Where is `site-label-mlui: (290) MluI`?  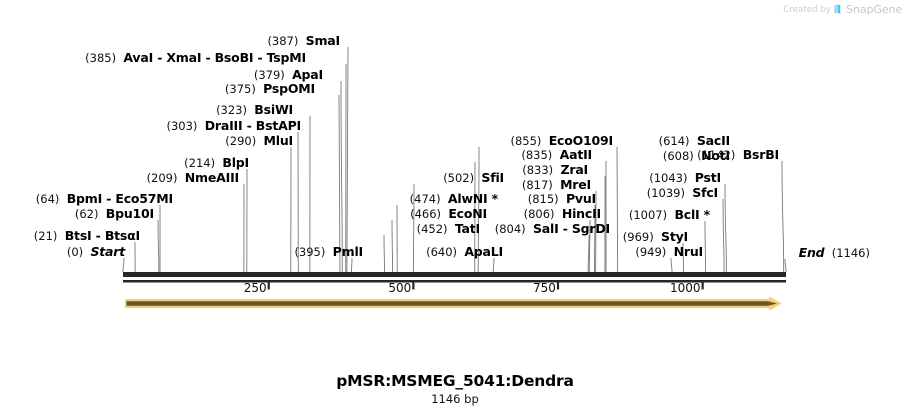
site-label-mlui: (290) MluI is located at coordinates (146, 141).